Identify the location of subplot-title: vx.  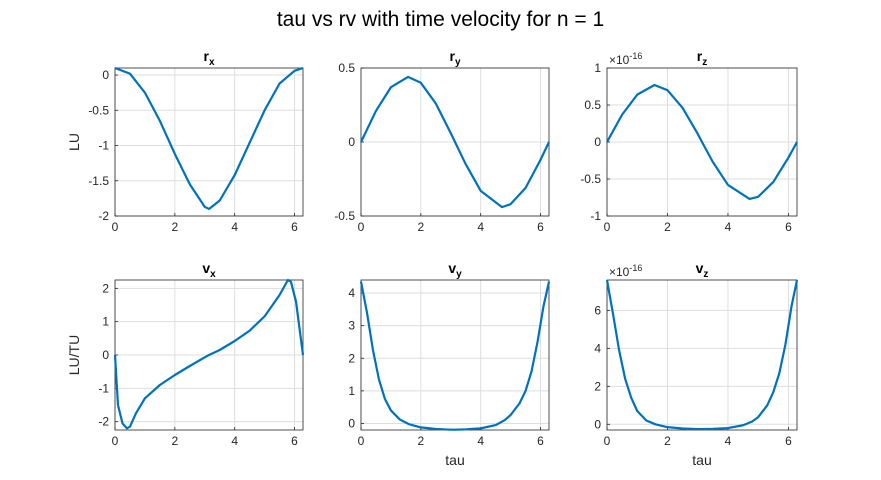
(209, 270).